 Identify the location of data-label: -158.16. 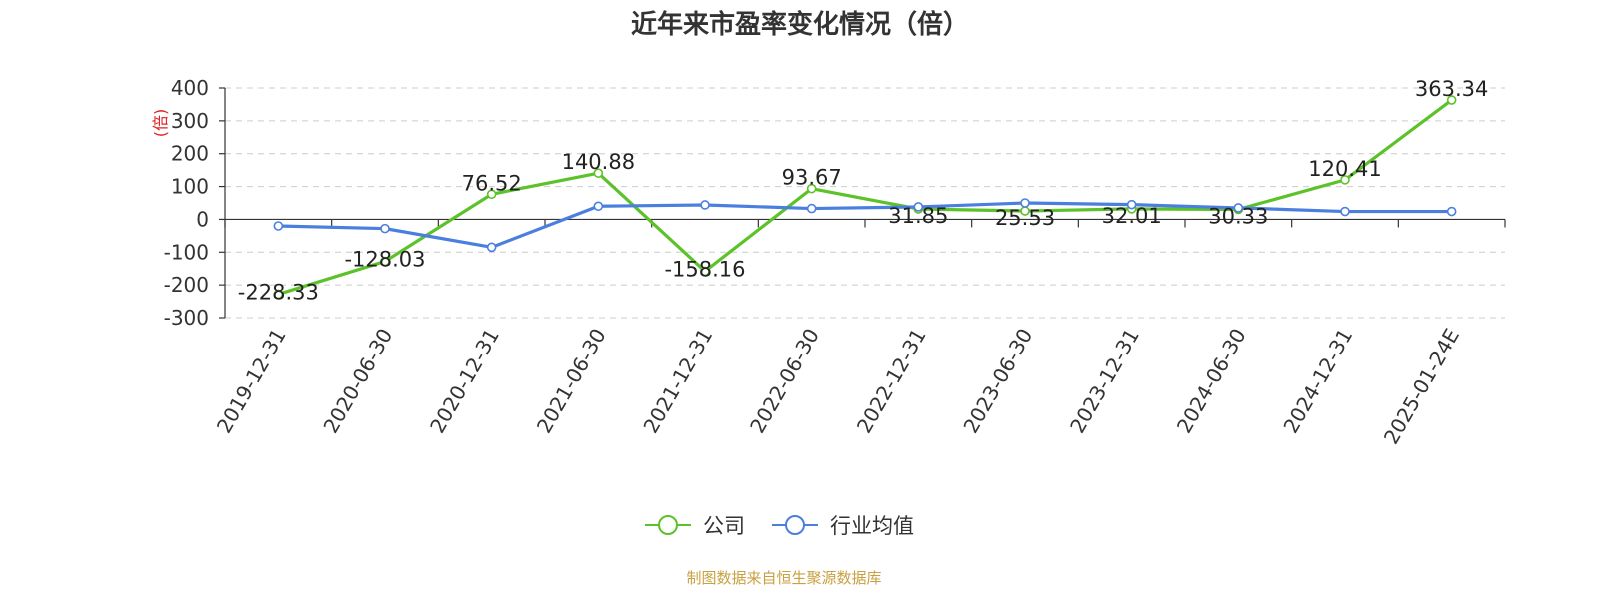
(704, 269).